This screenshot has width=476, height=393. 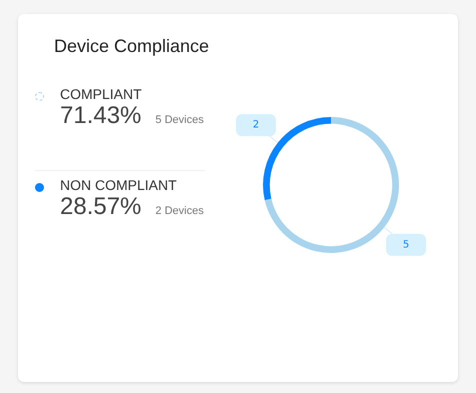 I want to click on text: 2 Devices, so click(x=179, y=211).